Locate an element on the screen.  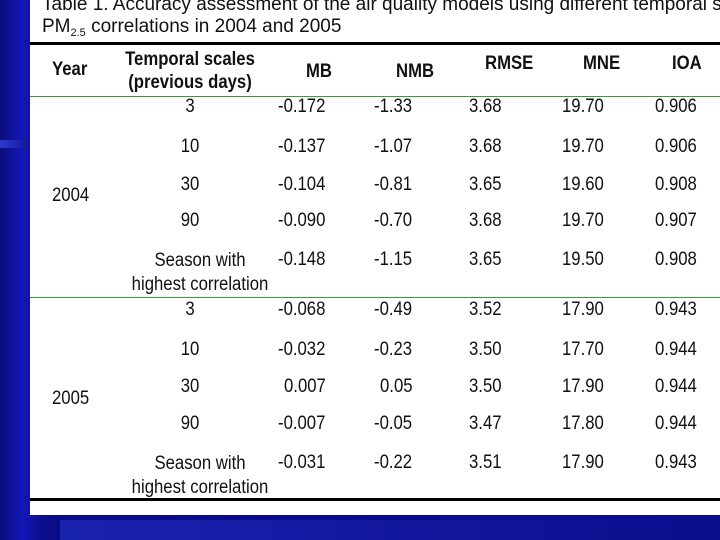
header-year: Year is located at coordinates (70, 69).